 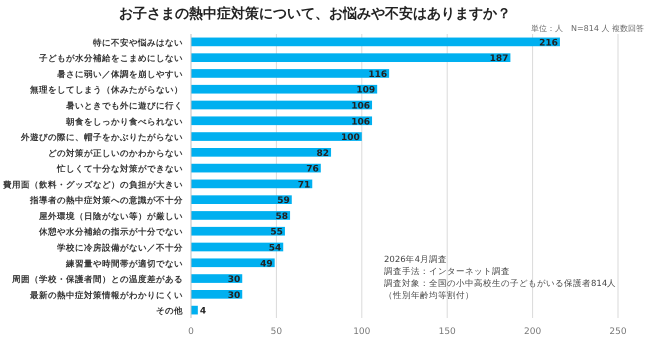 What do you see at coordinates (362, 332) in the screenshot?
I see `x-tick-label: 100` at bounding box center [362, 332].